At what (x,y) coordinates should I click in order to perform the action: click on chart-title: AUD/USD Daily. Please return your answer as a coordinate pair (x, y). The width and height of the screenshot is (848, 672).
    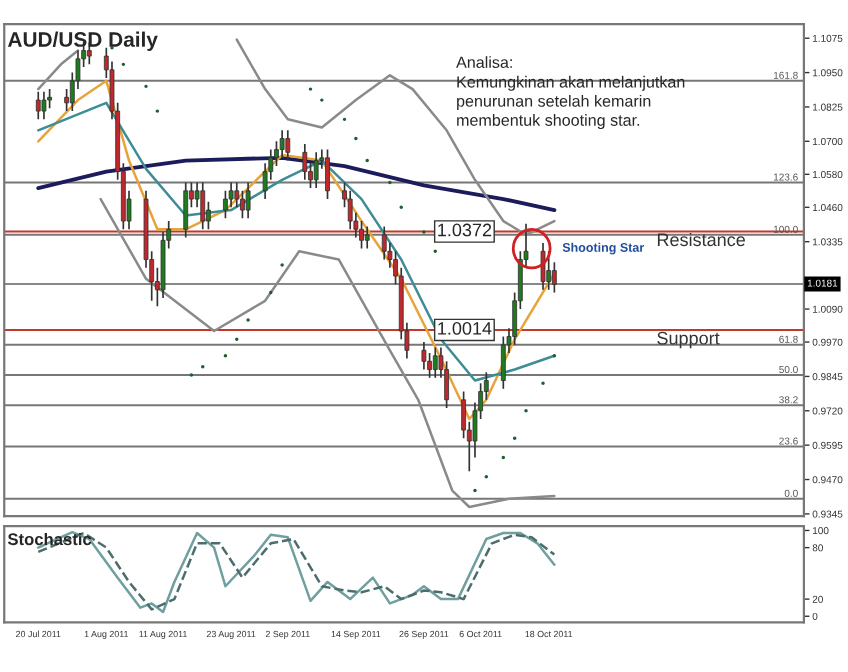
    Looking at the image, I should click on (82, 41).